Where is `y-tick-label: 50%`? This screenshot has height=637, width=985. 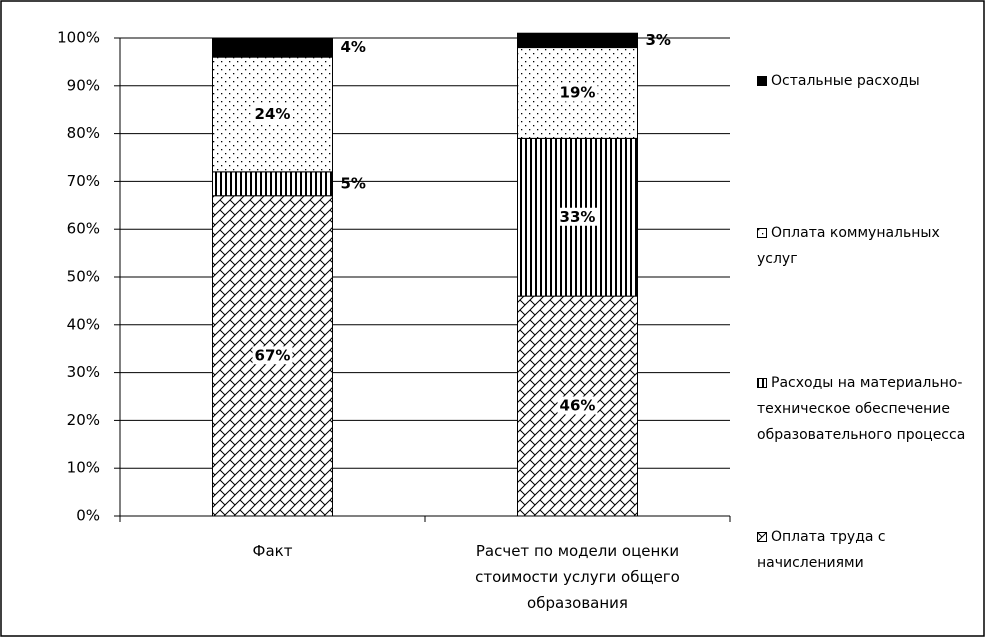 y-tick-label: 50% is located at coordinates (83, 277).